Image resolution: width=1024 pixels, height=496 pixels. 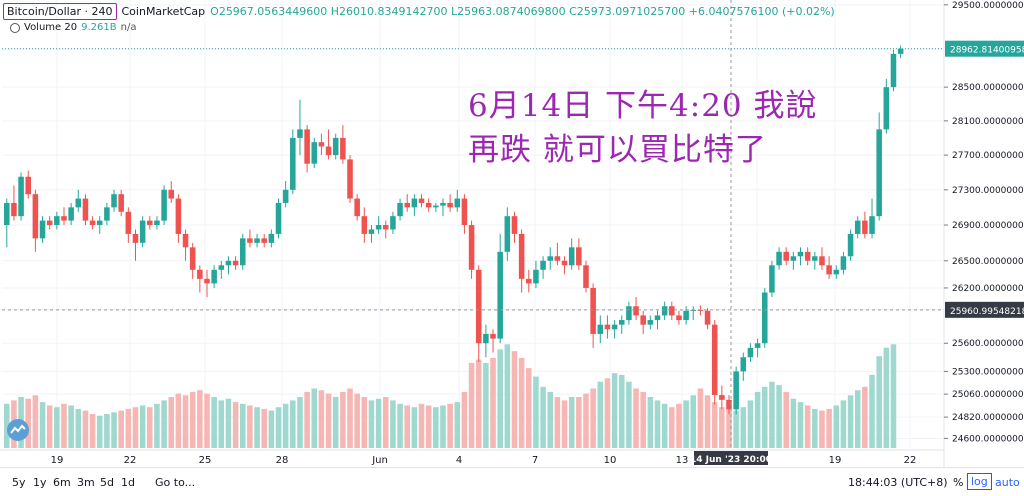 What do you see at coordinates (40, 482) in the screenshot?
I see `timeframe-1y: 1y` at bounding box center [40, 482].